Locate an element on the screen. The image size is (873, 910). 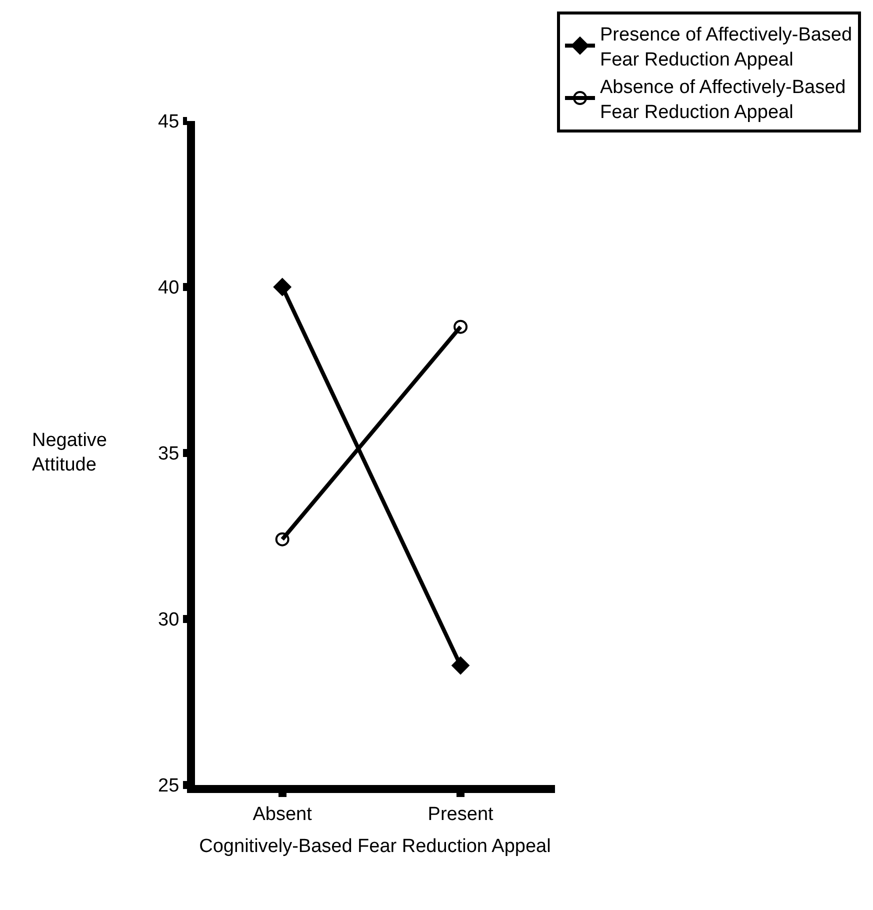
y-tick-label: 30 is located at coordinates (169, 620).